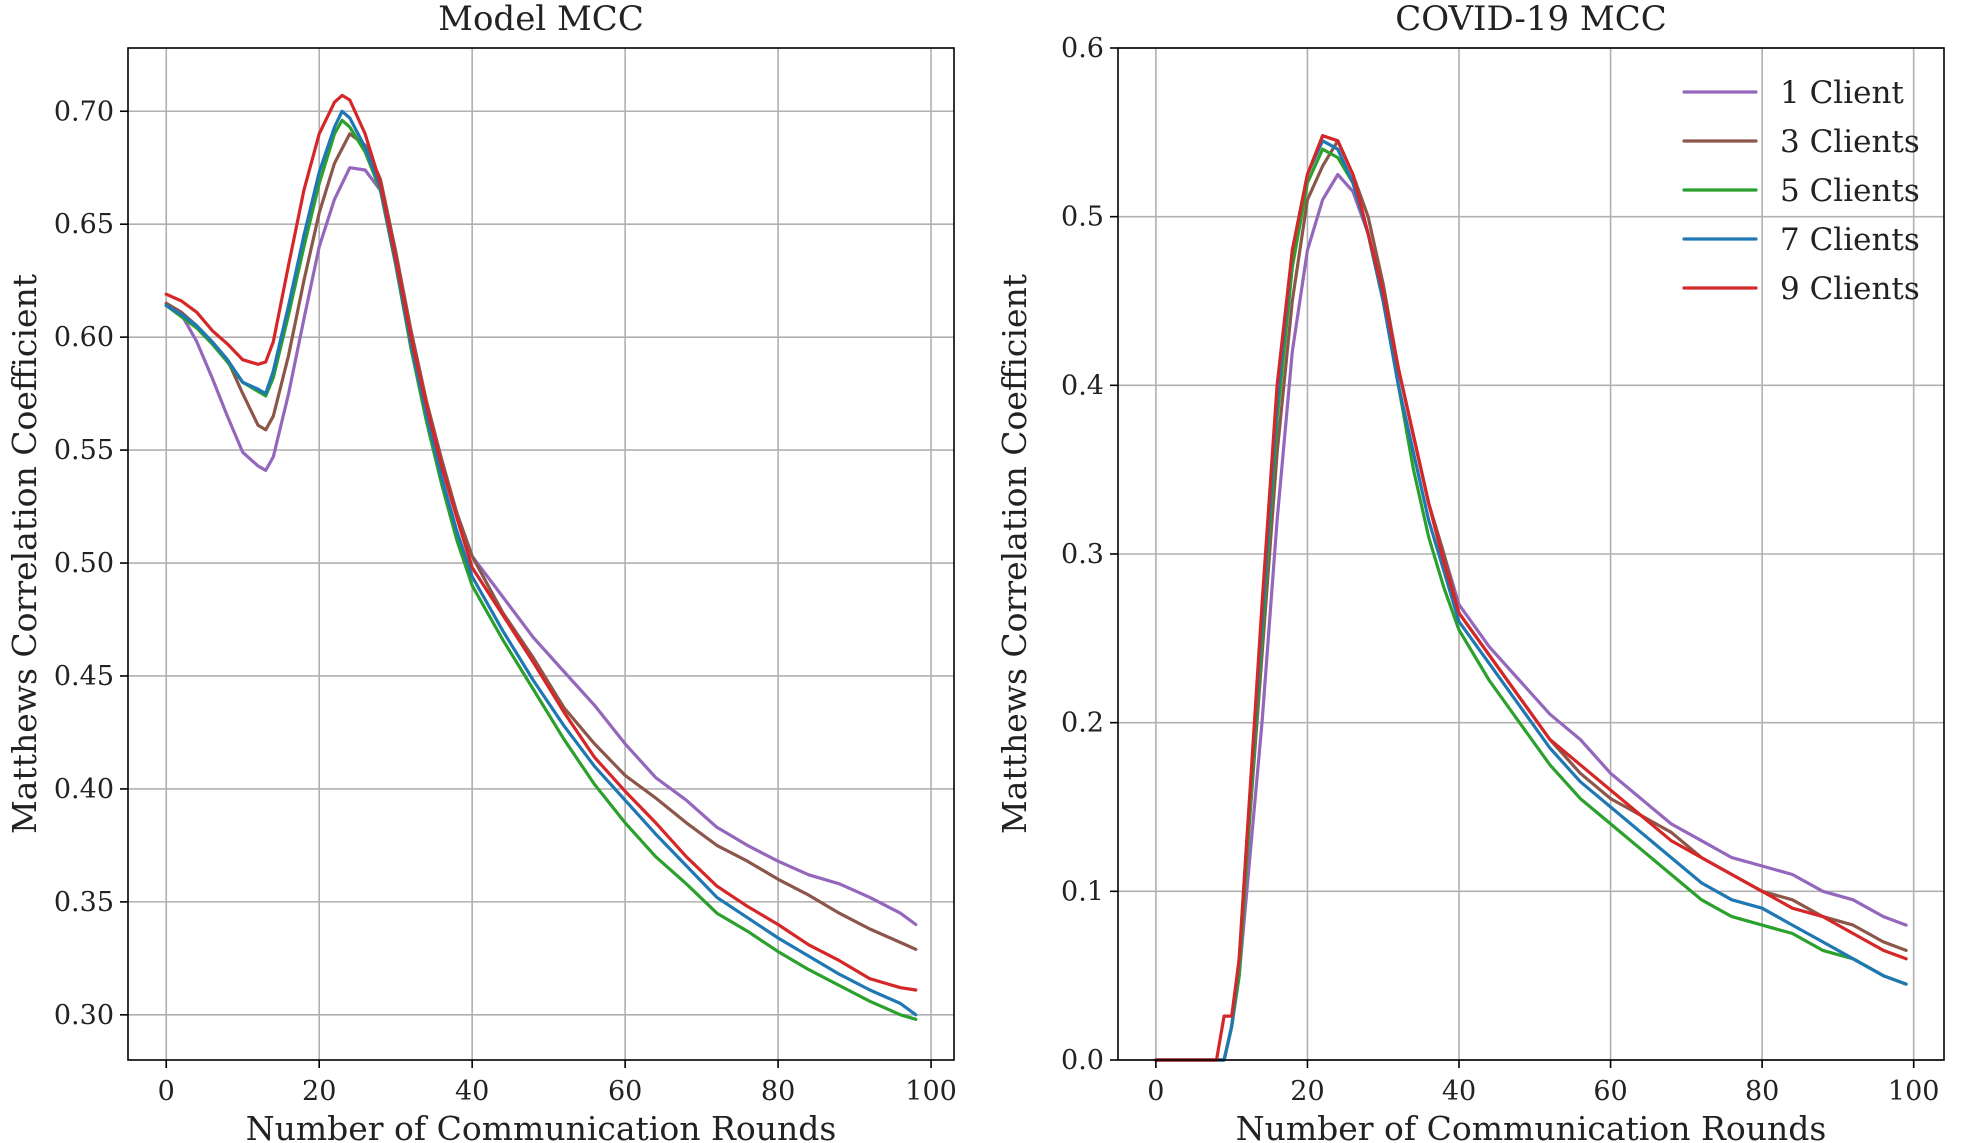 The width and height of the screenshot is (1964, 1143). Describe the element at coordinates (84, 1015) in the screenshot. I see `model-mcc-y-tick-label: 0.30` at that location.